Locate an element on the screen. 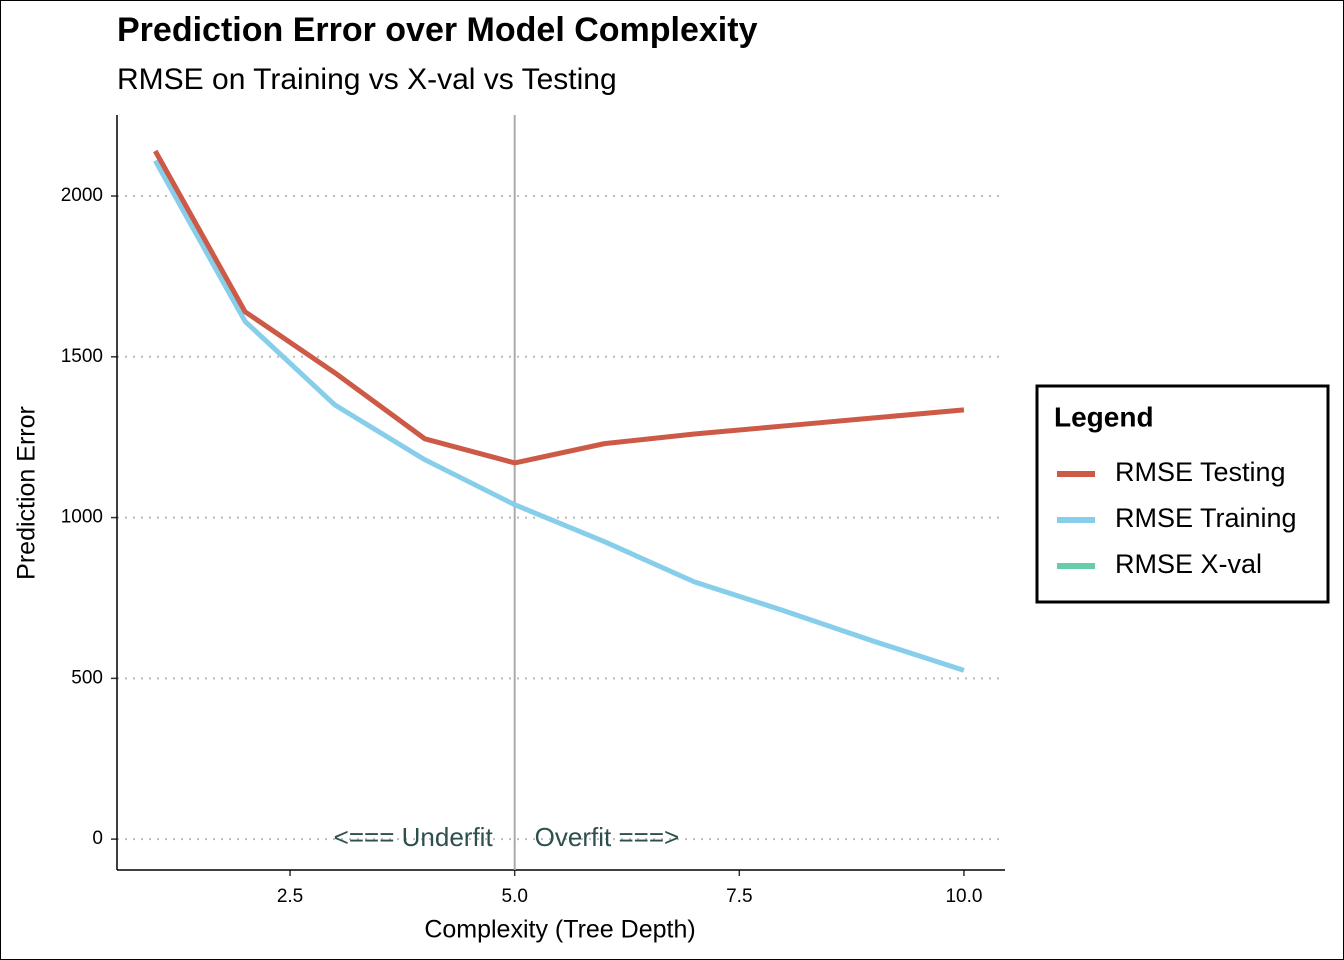 This screenshot has width=1344, height=960. legend-label: RMSE X-val is located at coordinates (1188, 564).